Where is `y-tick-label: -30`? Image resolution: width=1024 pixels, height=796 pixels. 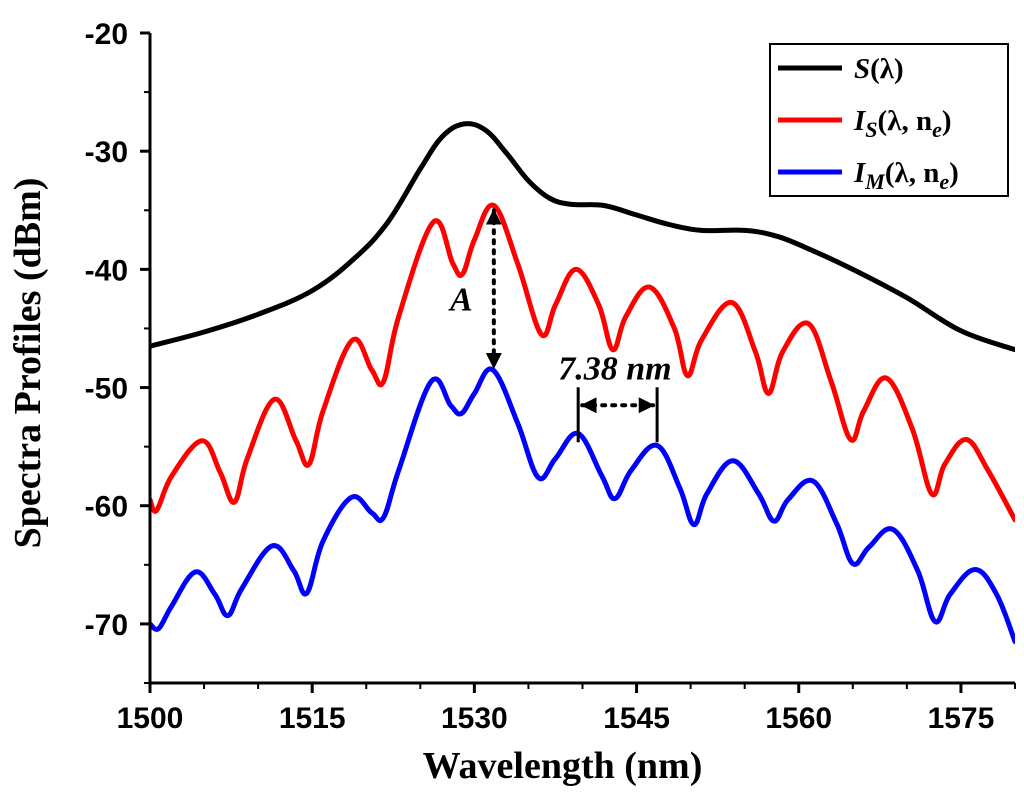 y-tick-label: -30 is located at coordinates (106, 152).